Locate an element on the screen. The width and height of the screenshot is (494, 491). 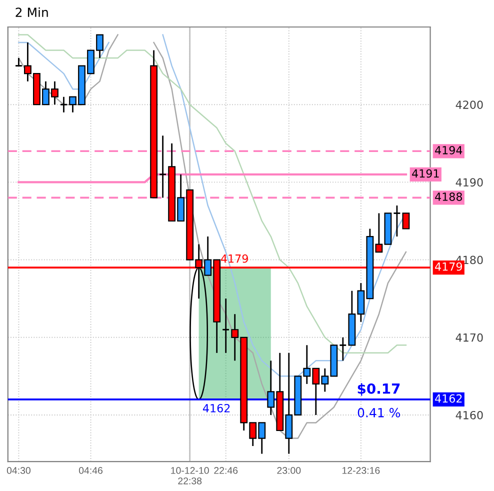
ref-line-label: 4194 is located at coordinates (448, 150).